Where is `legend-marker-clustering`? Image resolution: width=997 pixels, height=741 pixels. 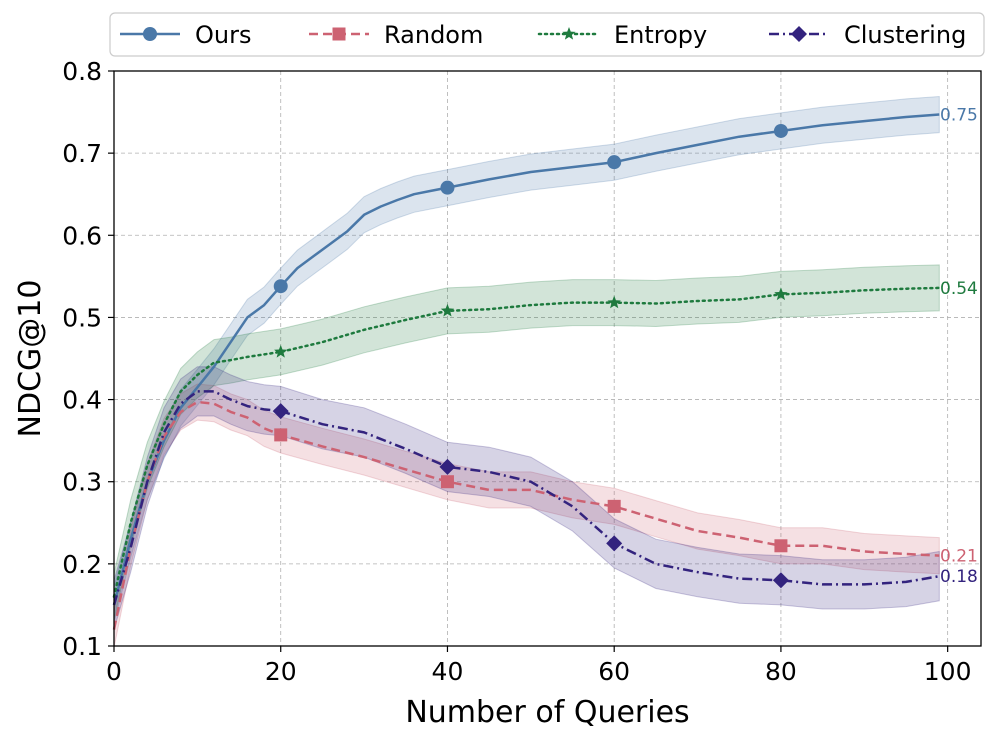
legend-marker-clustering is located at coordinates (799, 34).